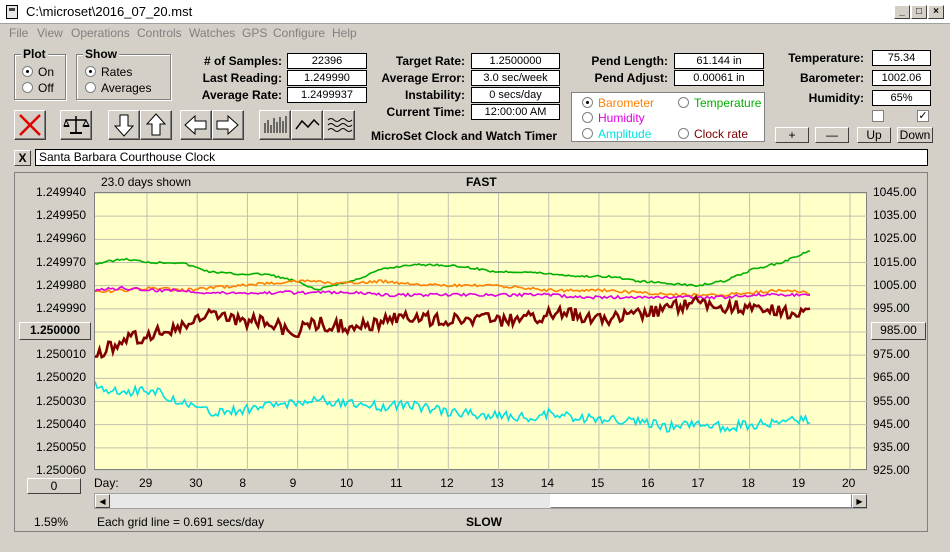  Describe the element at coordinates (849, 483) in the screenshot. I see `x-axis-tick: 20` at that location.